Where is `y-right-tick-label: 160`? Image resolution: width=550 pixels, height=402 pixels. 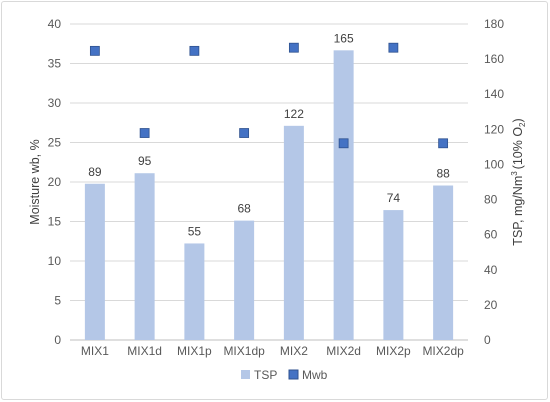 y-right-tick-label: 160 is located at coordinates (494, 59).